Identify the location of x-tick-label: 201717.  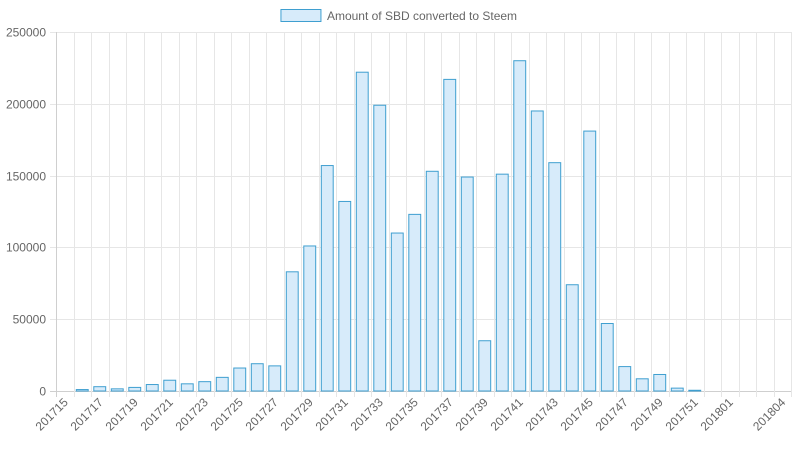
(87, 414).